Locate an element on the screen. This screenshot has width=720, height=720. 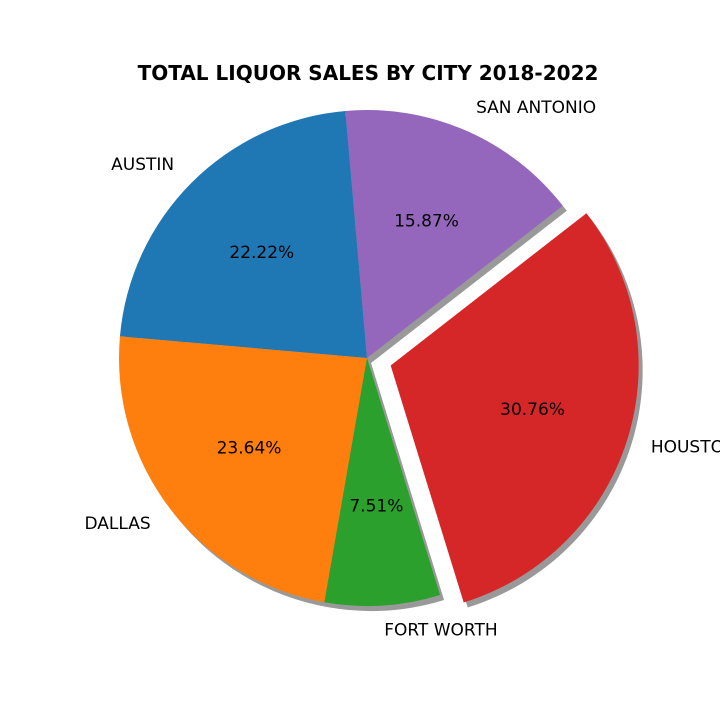
slice-fort-worth is located at coordinates (382, 482).